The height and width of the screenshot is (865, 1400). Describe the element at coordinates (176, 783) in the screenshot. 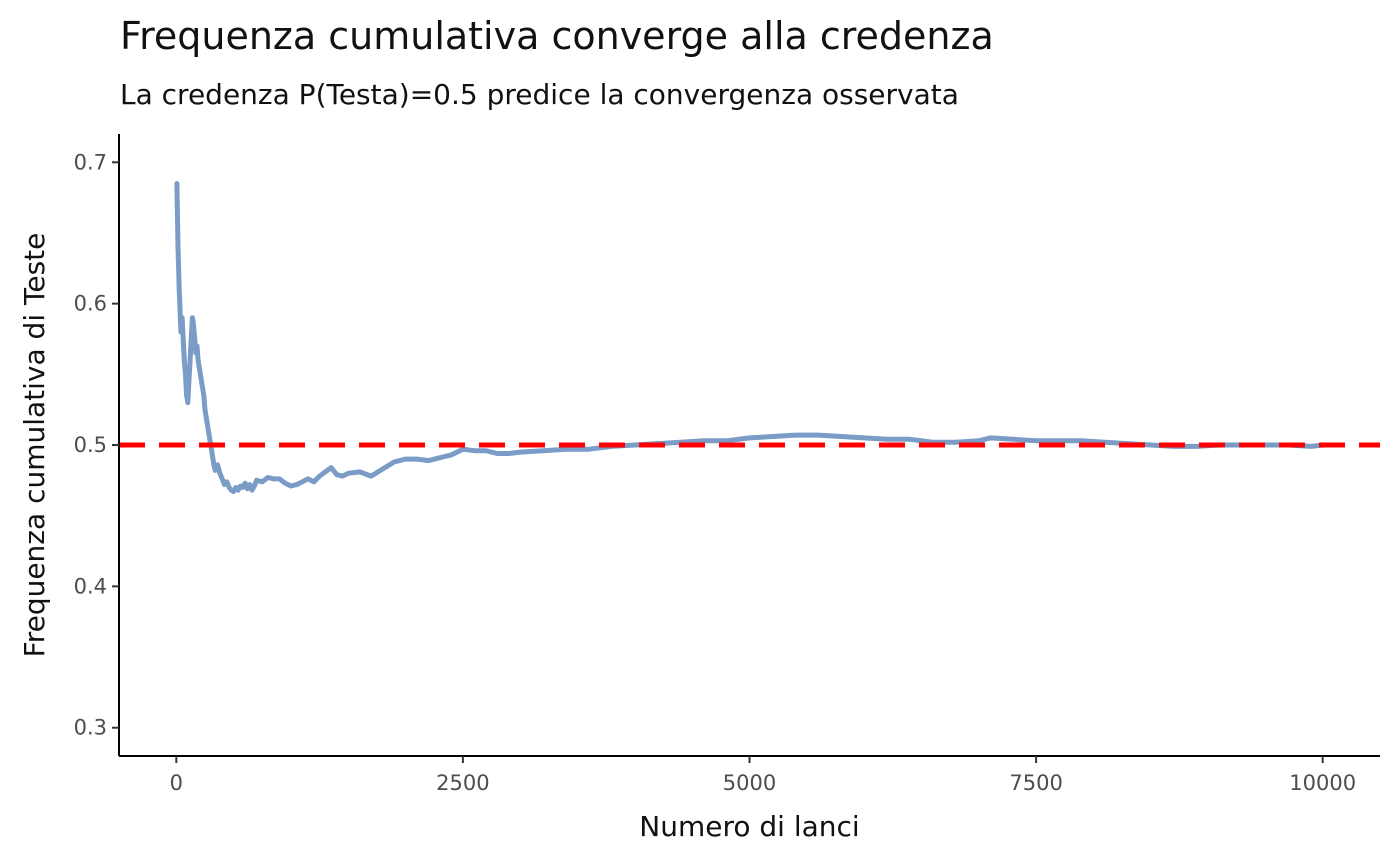

I see `x-tick-label: 0` at that location.